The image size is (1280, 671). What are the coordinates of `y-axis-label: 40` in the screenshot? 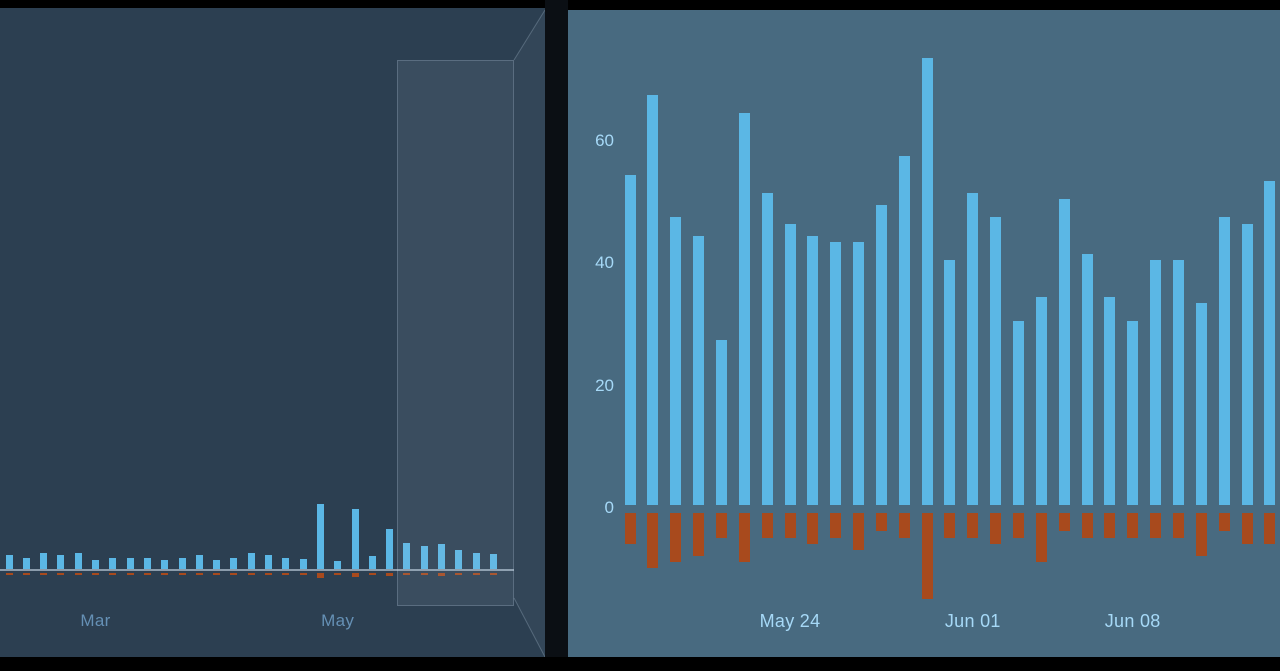 It's located at (604, 263).